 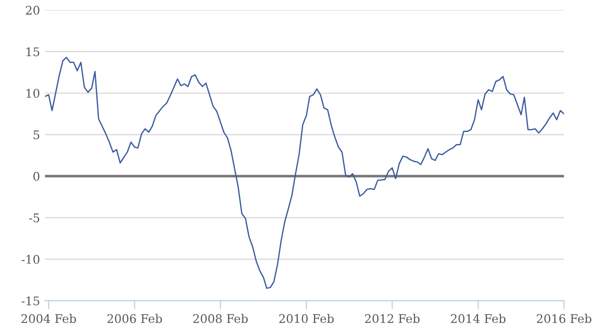 What do you see at coordinates (392, 319) in the screenshot?
I see `x-tick-label: 2012 Feb` at bounding box center [392, 319].